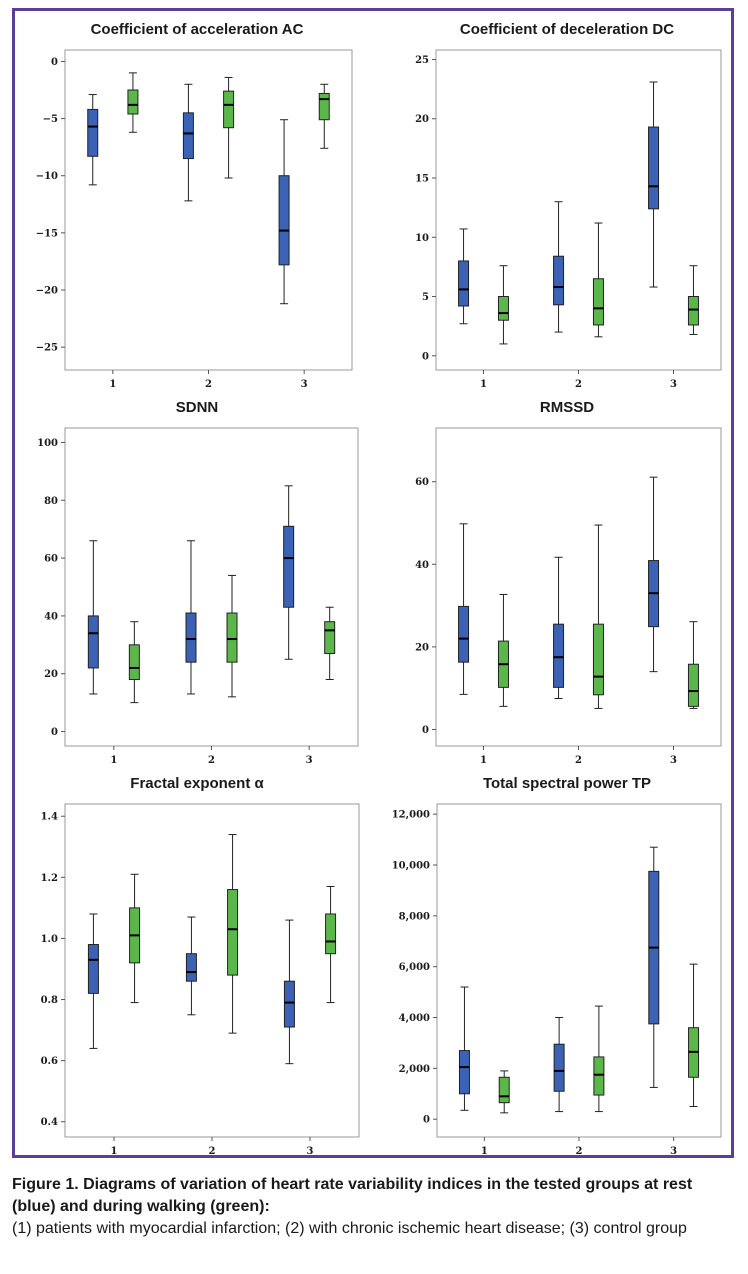 Image resolution: width=748 pixels, height=1274 pixels. I want to click on y-tick-label: 80, so click(51, 501).